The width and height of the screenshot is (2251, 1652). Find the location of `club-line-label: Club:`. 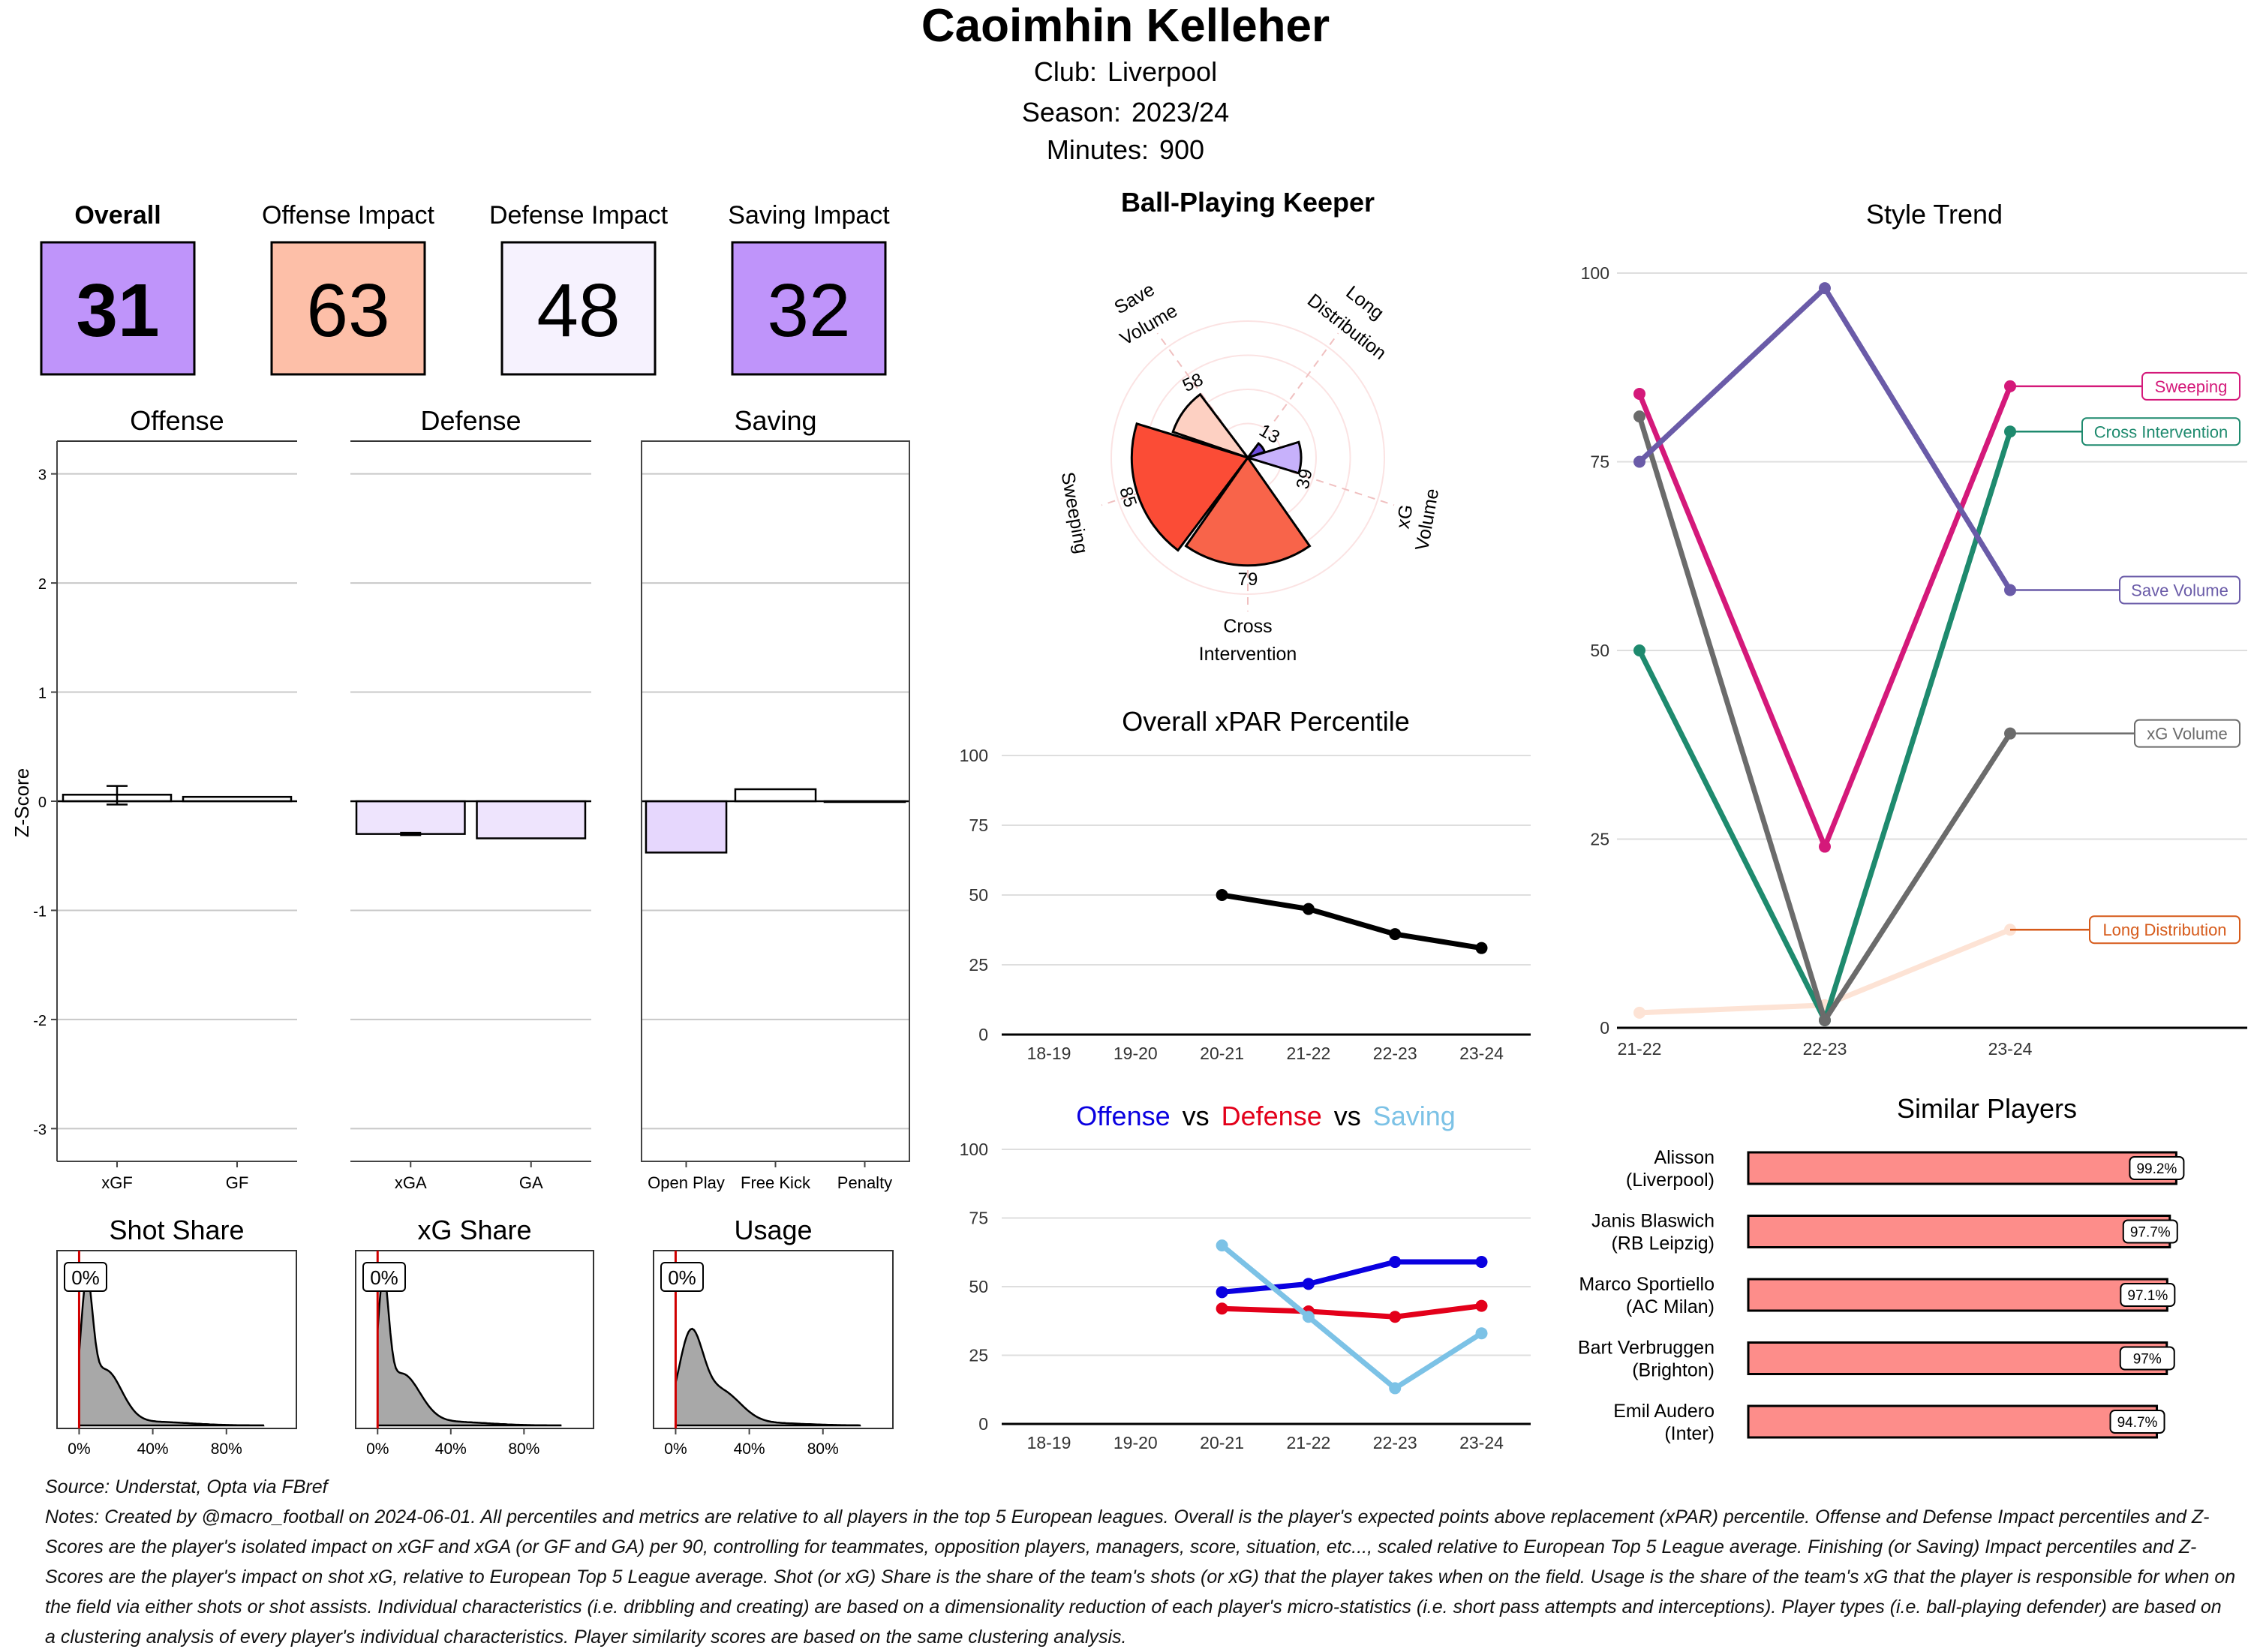

club-line-label: Club: is located at coordinates (1065, 71).